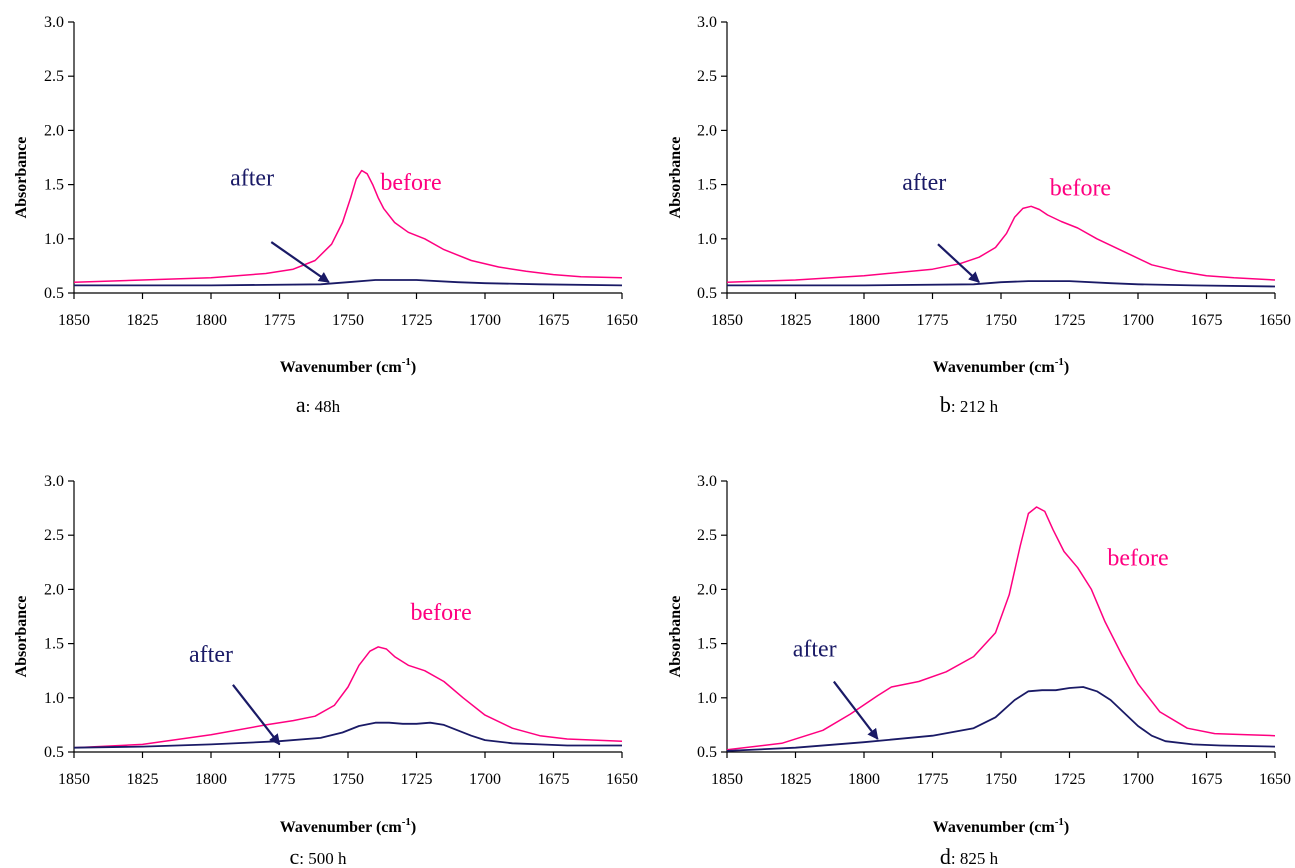  I want to click on panel-caption-text: : 825 h, so click(975, 858).